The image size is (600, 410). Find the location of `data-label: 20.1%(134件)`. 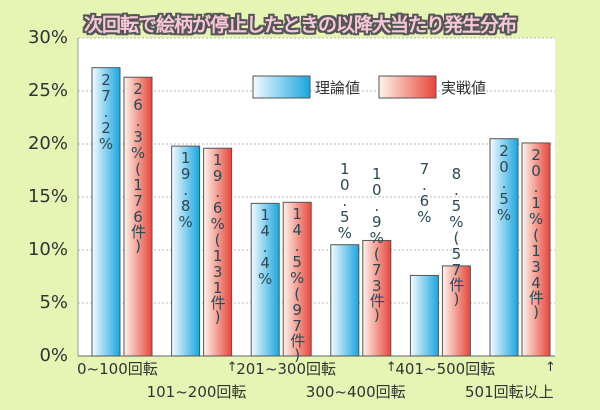

data-label: 20.1%(134件) is located at coordinates (536, 232).